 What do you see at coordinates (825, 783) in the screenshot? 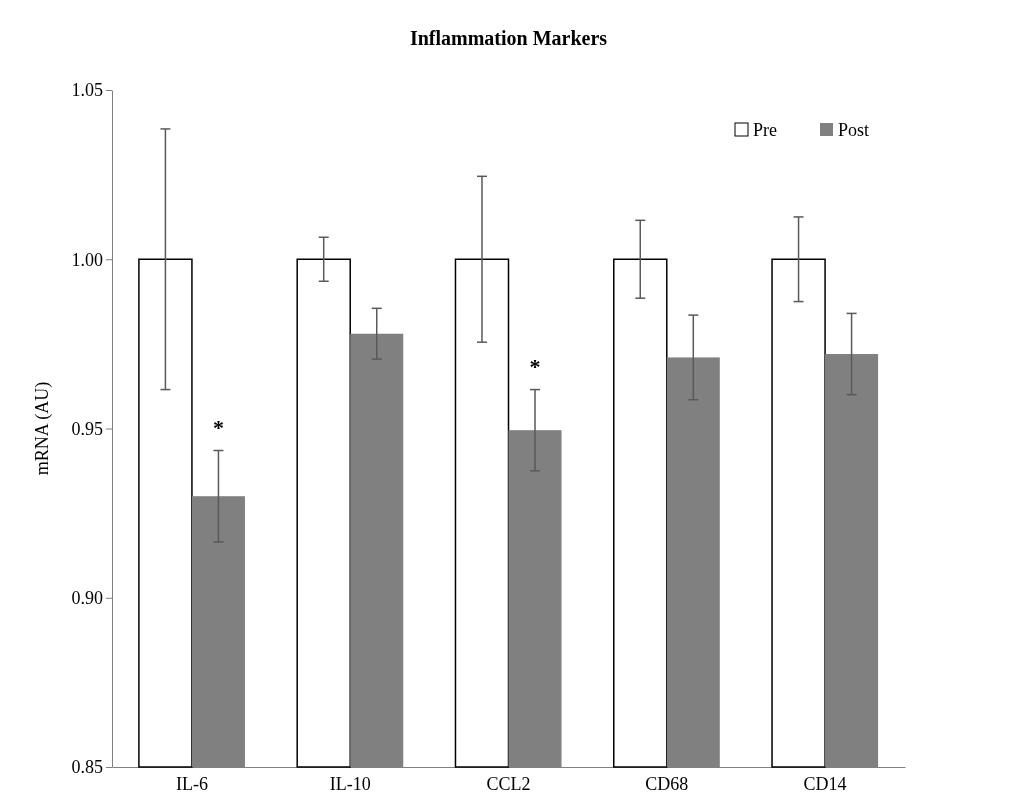
I see `x-tick-label: CD14` at bounding box center [825, 783].